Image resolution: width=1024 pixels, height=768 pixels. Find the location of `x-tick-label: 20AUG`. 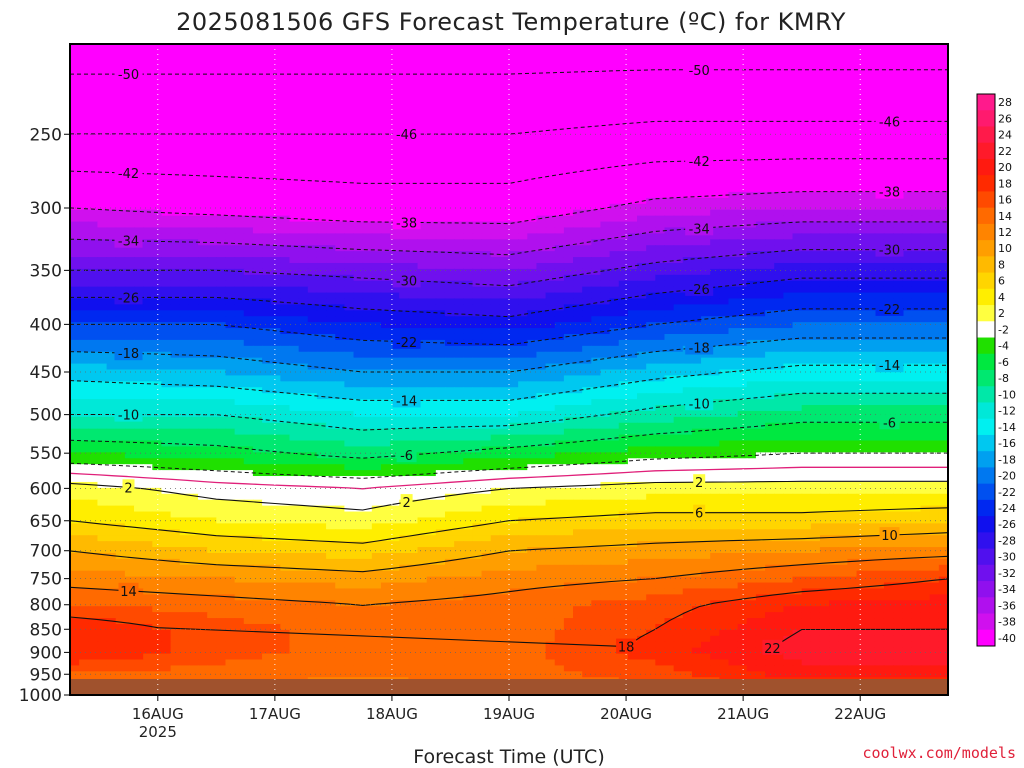

x-tick-label: 20AUG is located at coordinates (626, 714).